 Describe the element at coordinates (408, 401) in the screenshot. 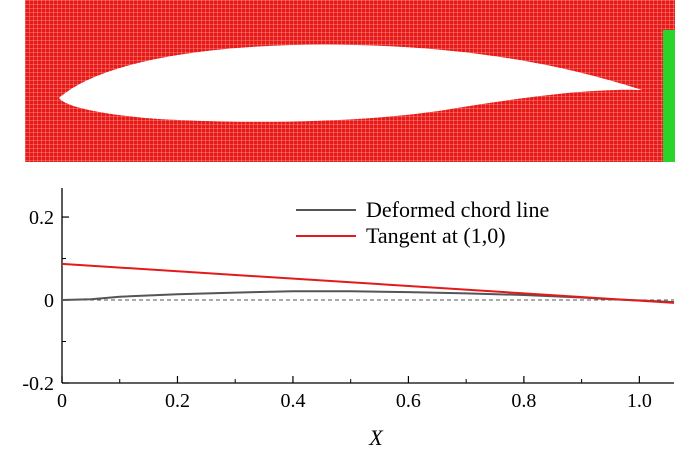

I see `x-tick-label: 0.6` at that location.